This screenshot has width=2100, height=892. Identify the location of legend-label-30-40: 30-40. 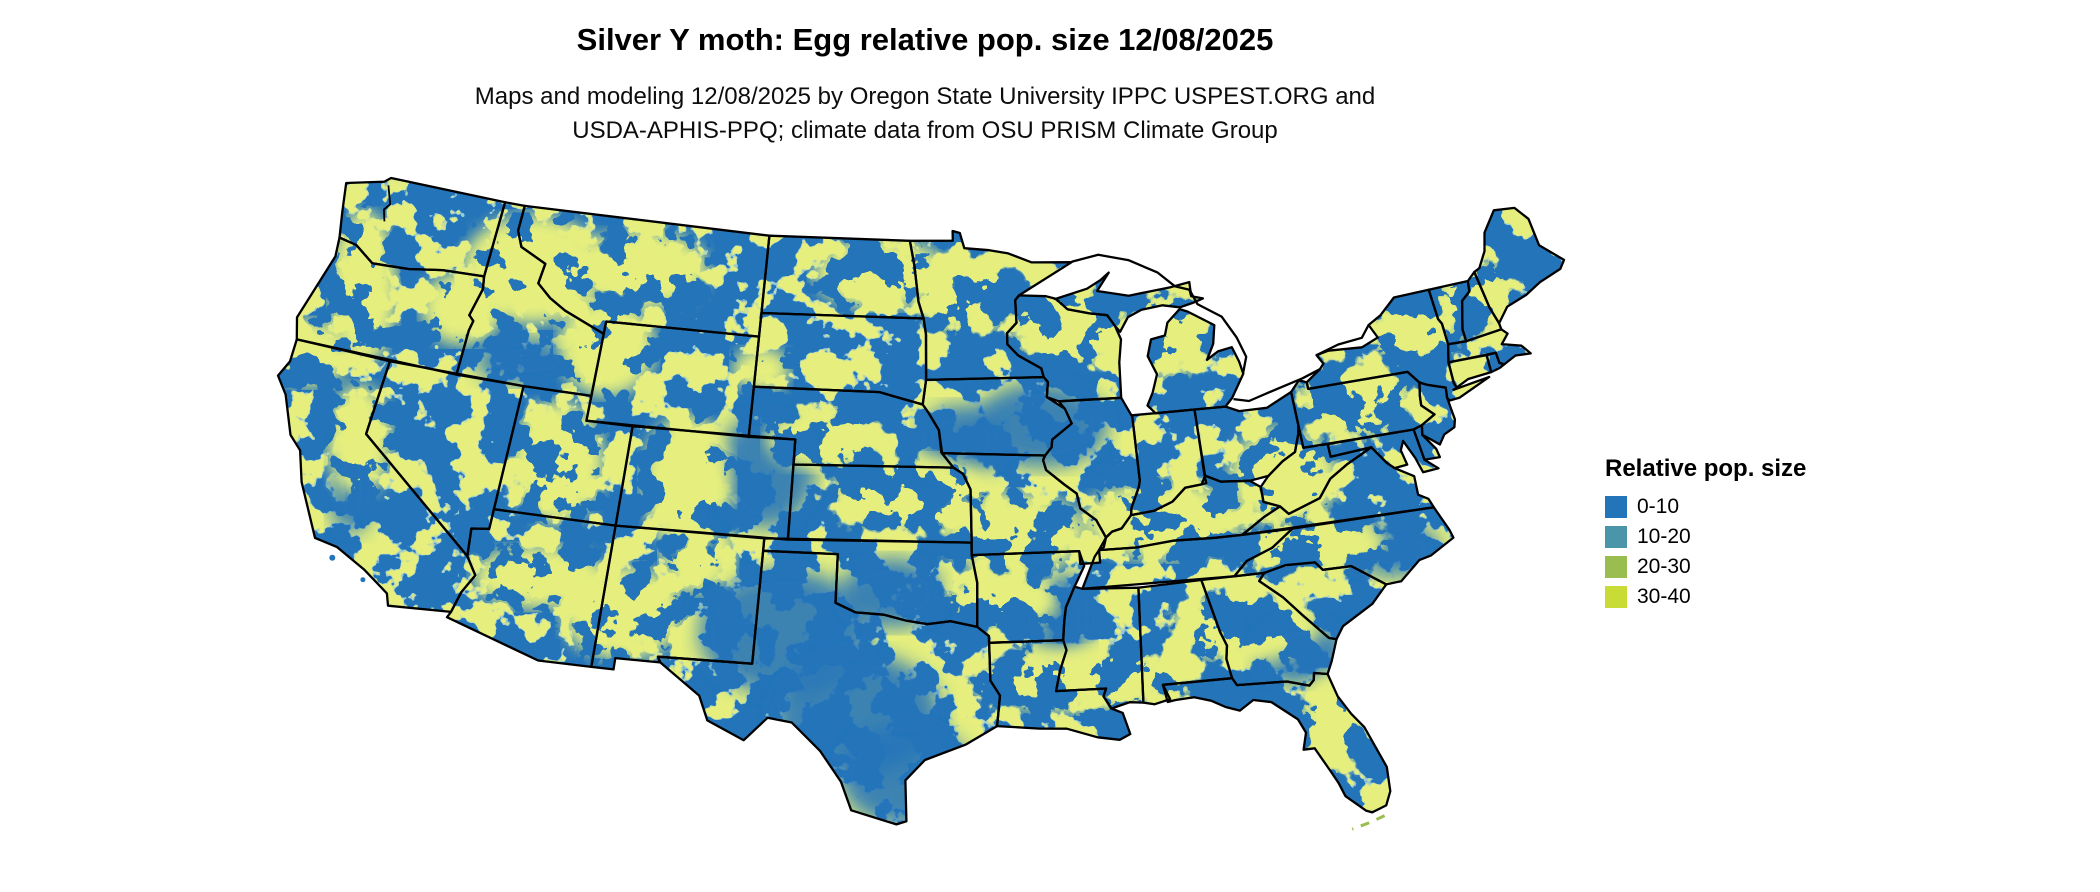
(1664, 596).